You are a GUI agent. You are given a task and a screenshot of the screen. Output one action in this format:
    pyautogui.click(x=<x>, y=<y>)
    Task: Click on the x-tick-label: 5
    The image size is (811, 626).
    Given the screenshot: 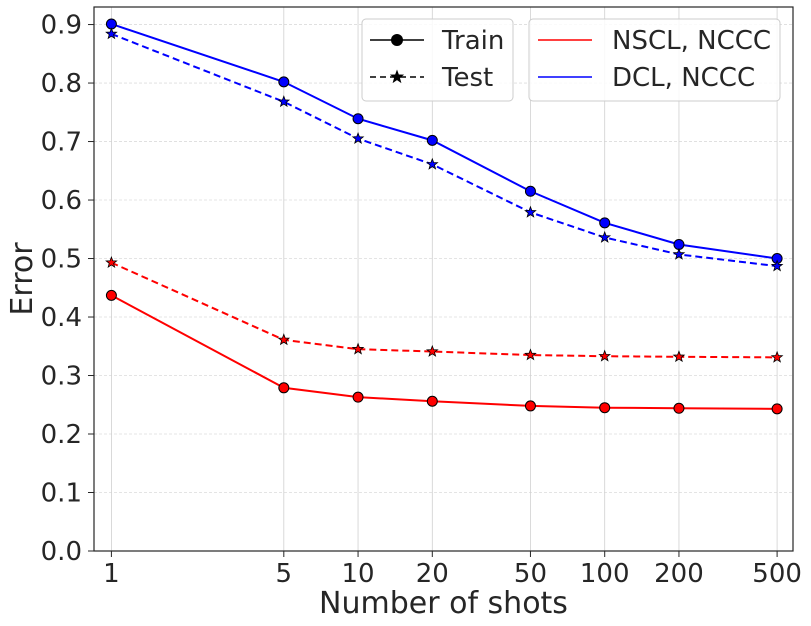 What is the action you would take?
    pyautogui.click(x=284, y=574)
    